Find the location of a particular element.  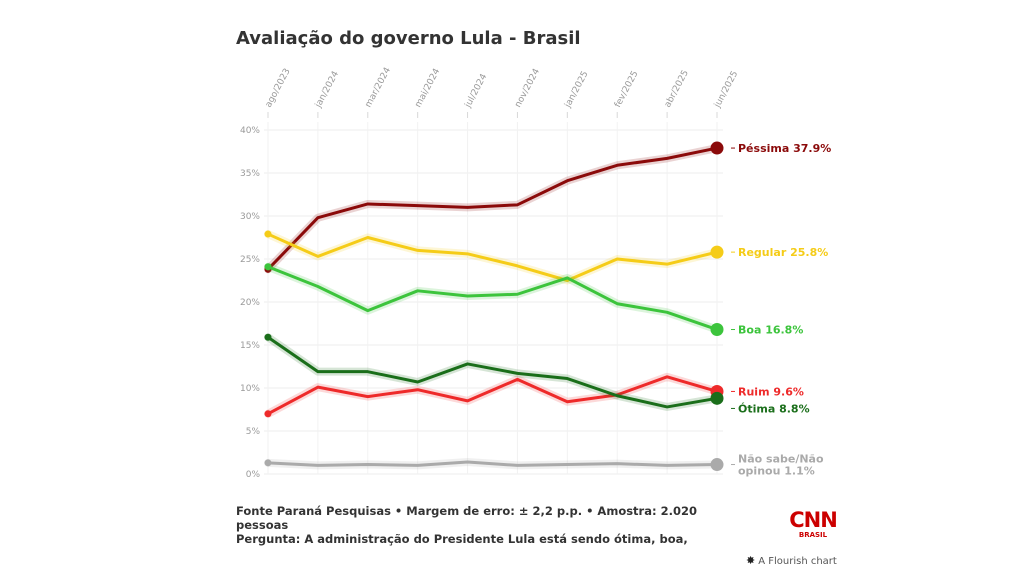

x-tick-label: jul/2024 is located at coordinates (476, 91).